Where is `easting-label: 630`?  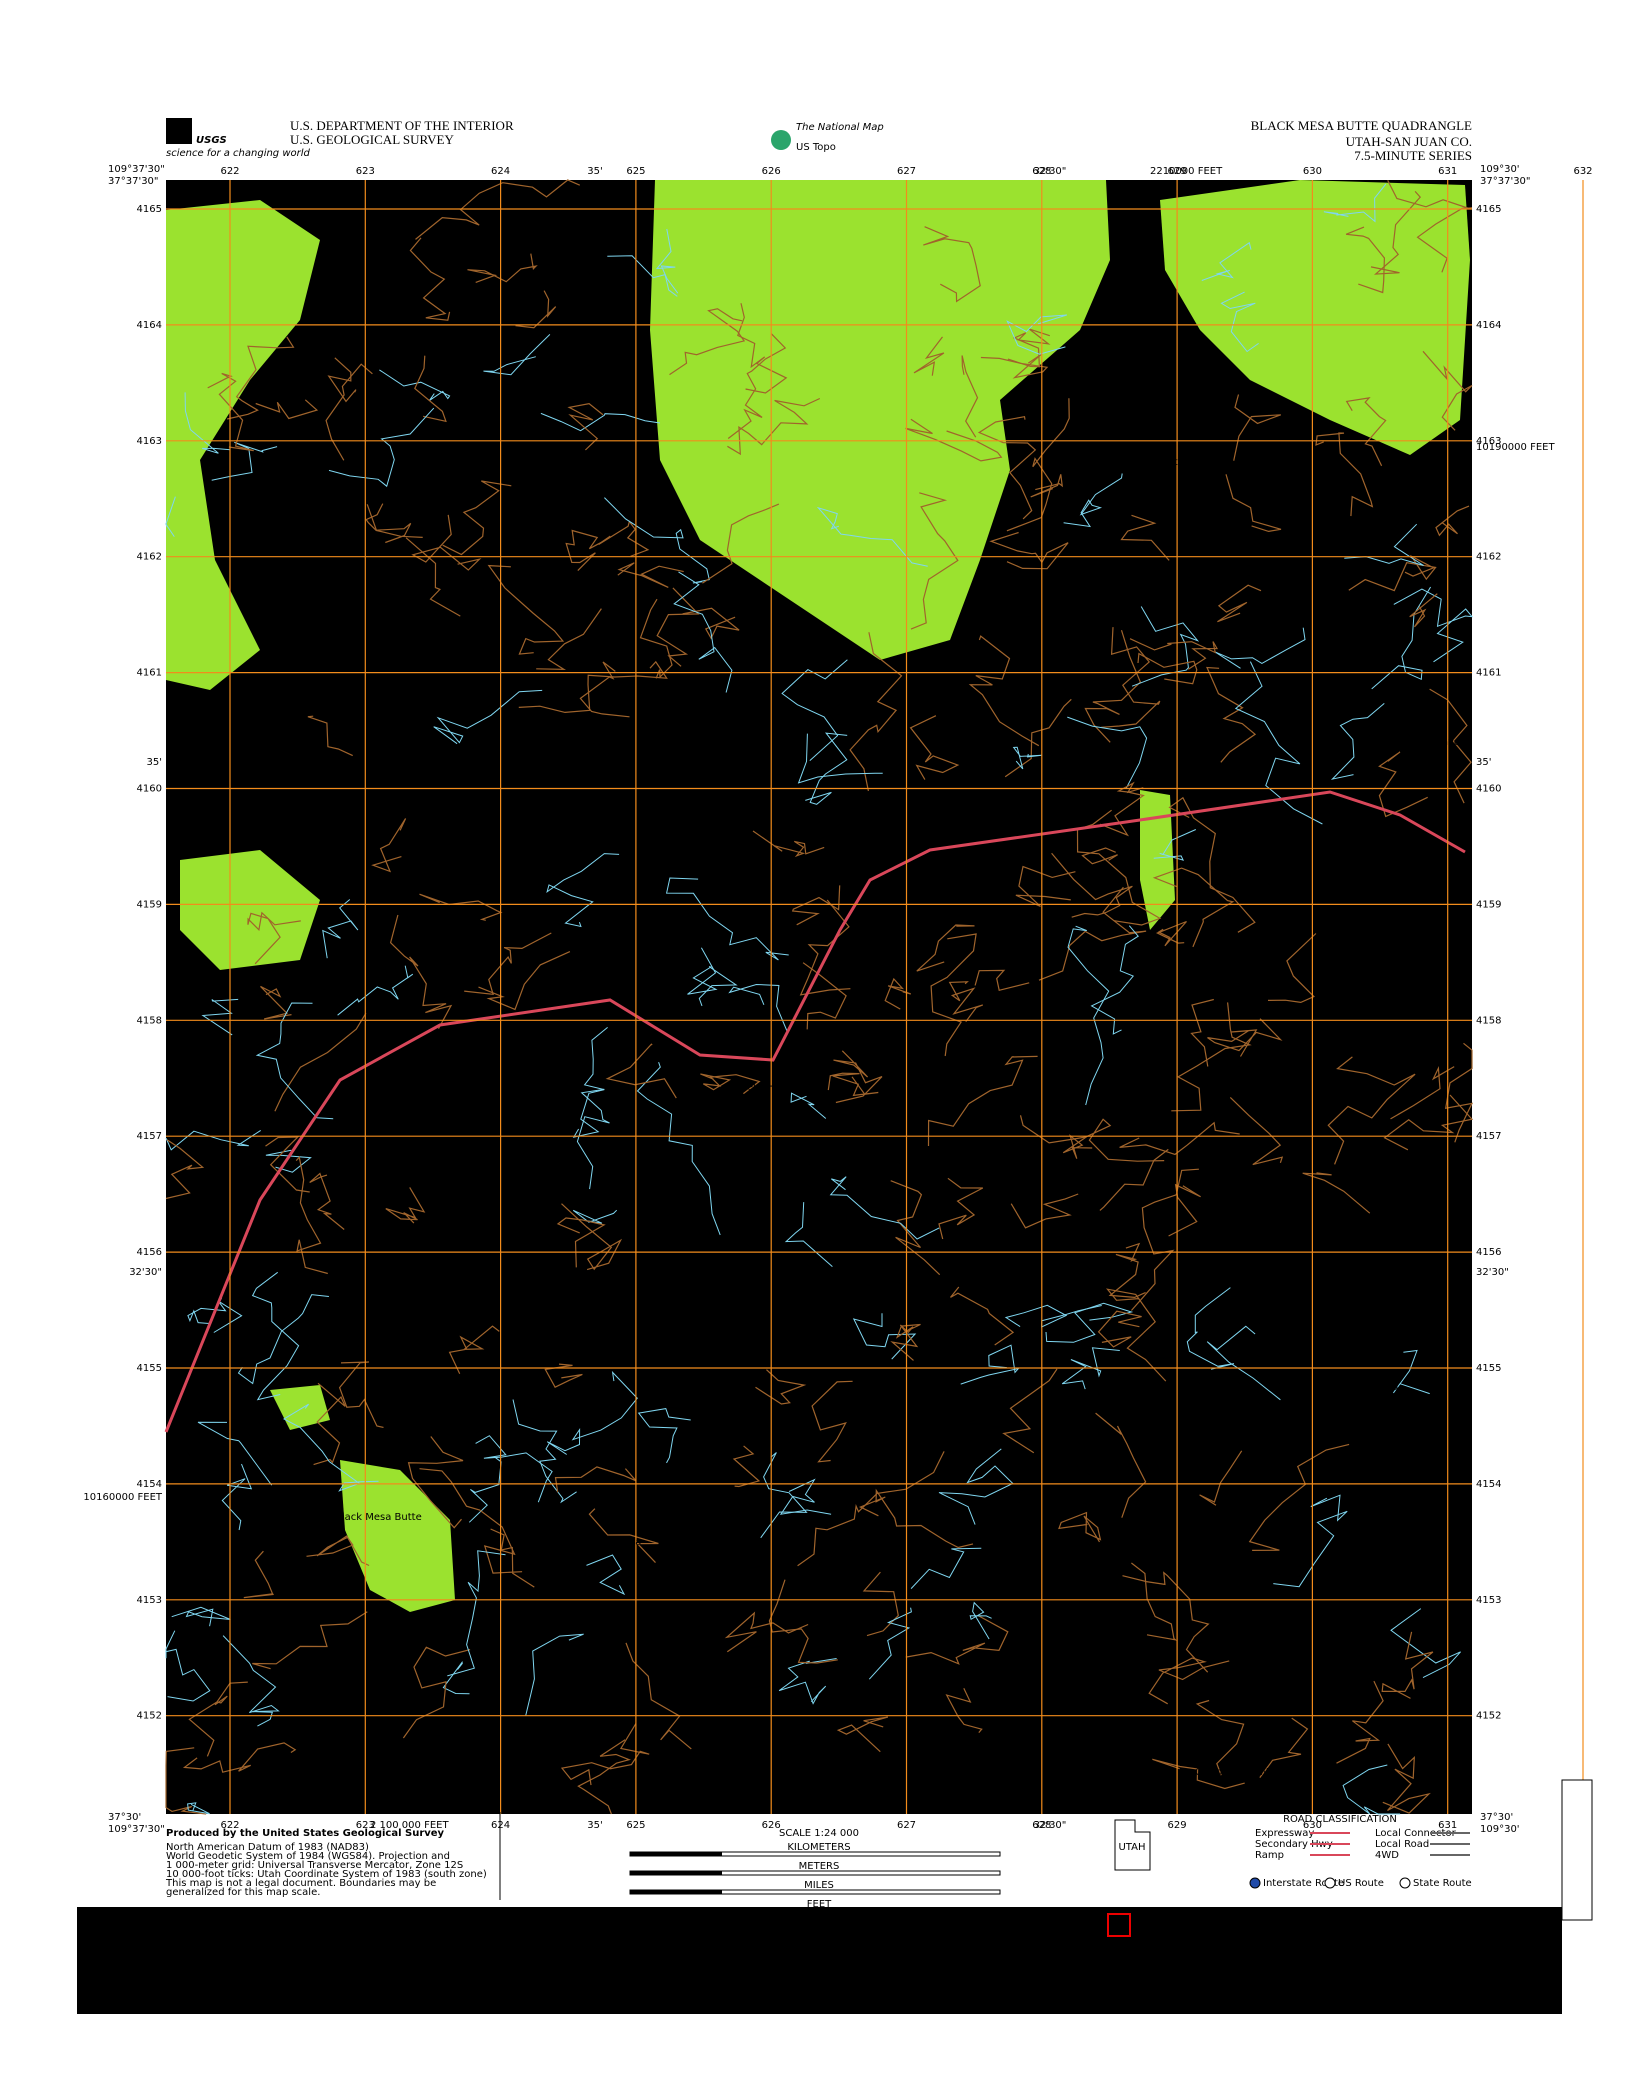 easting-label: 630 is located at coordinates (1312, 1825).